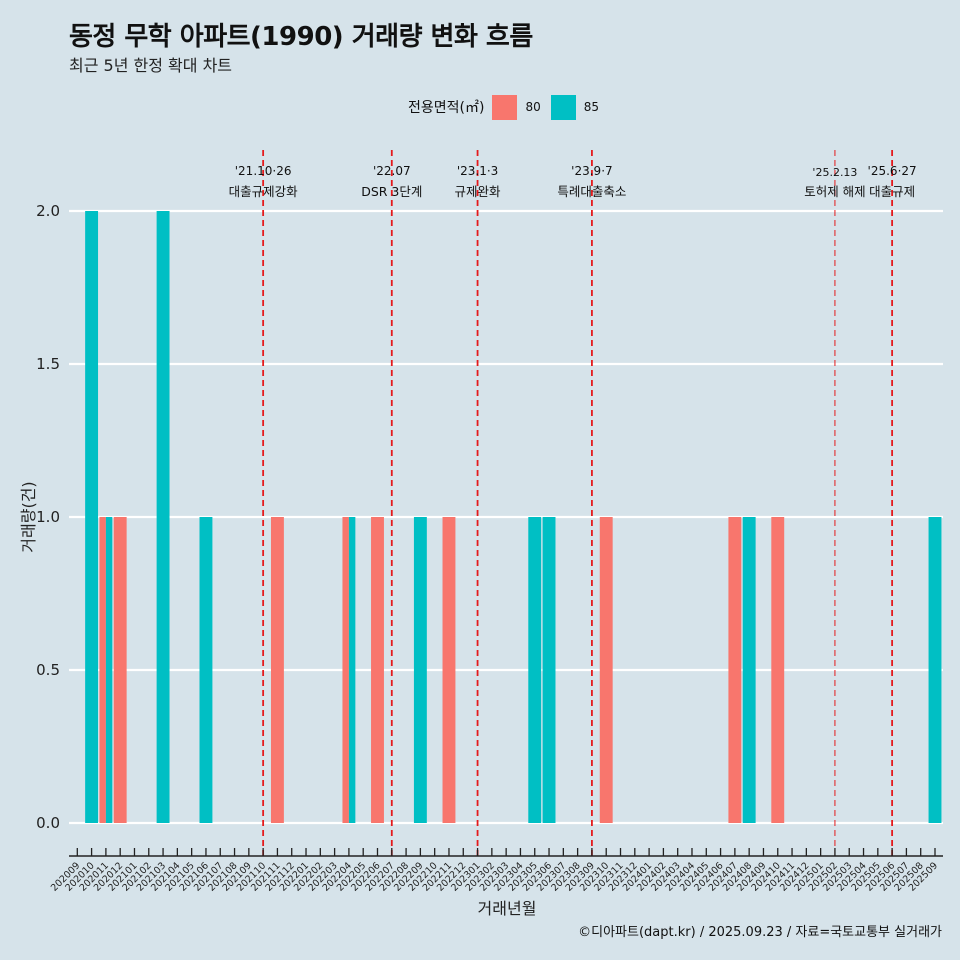  I want to click on chart-subtitle: 최근 5년 한정 확대 차트, so click(151, 65).